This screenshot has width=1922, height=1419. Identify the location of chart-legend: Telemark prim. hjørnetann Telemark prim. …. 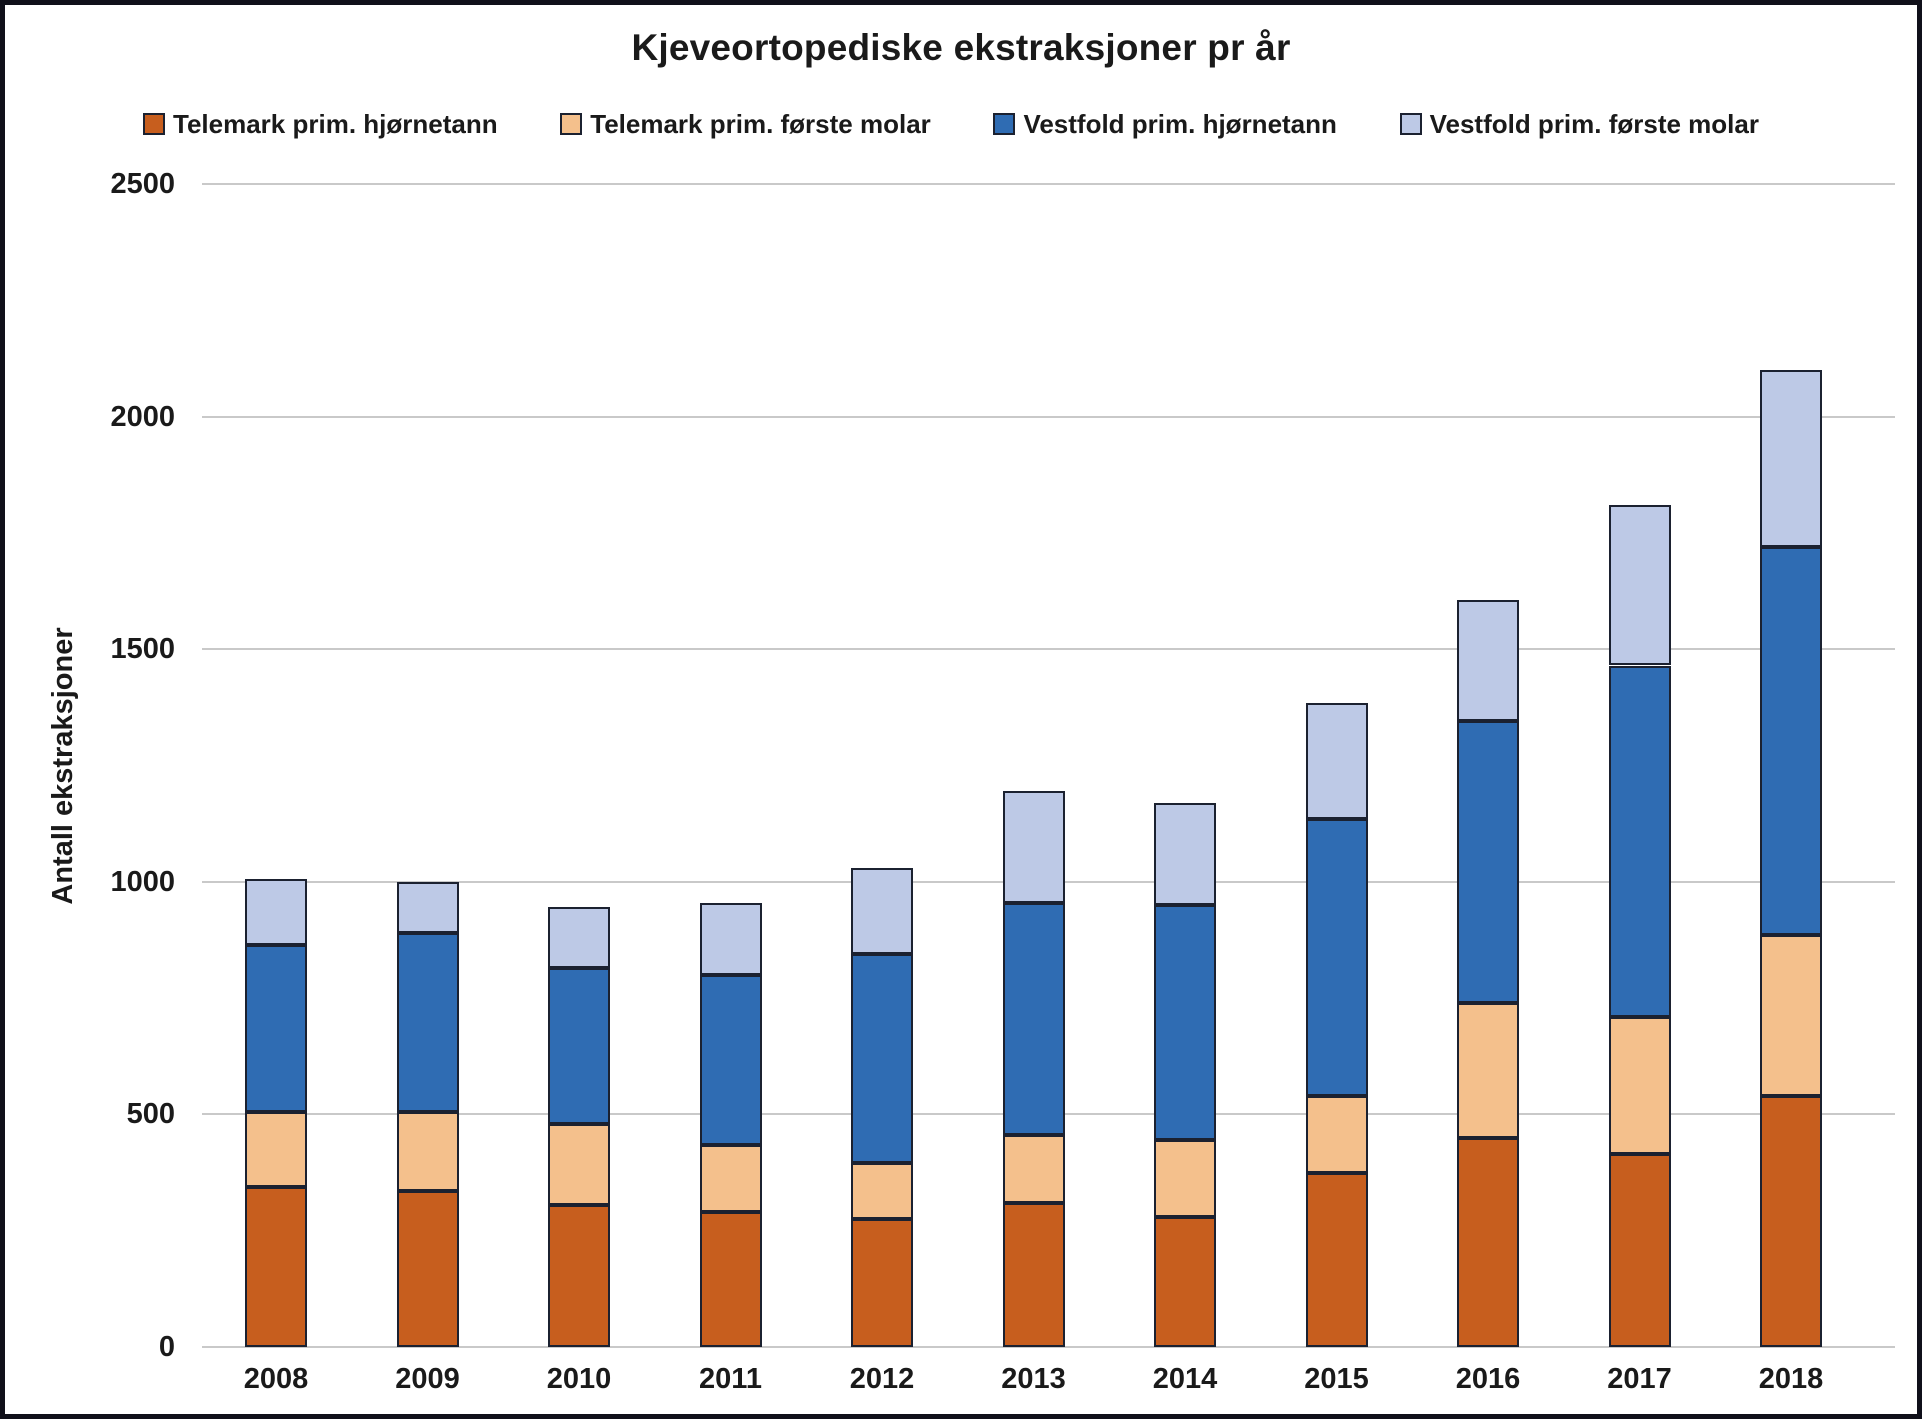
(951, 124).